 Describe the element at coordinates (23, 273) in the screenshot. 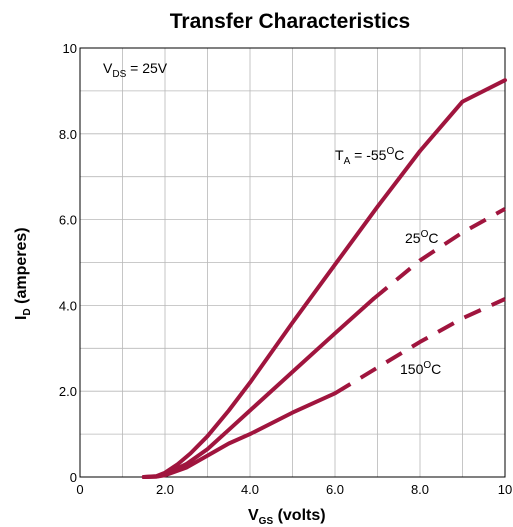

I see `y-axis-label: ID (amperes)` at that location.